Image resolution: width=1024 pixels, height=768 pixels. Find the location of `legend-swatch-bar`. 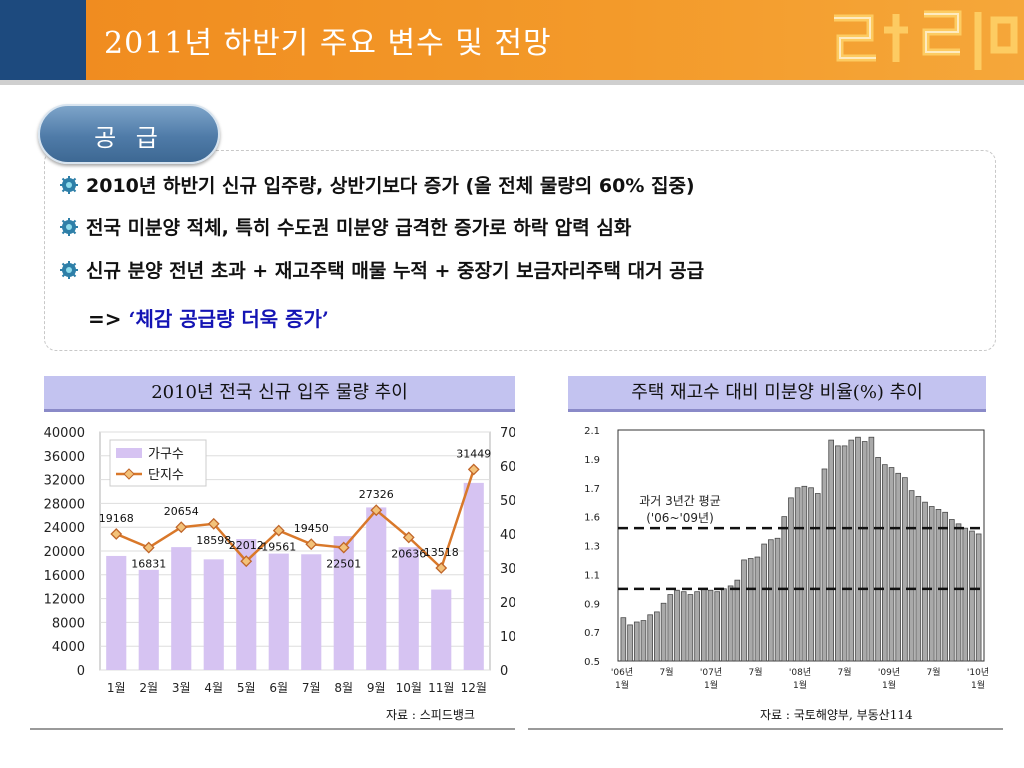

legend-swatch-bar is located at coordinates (129, 453).